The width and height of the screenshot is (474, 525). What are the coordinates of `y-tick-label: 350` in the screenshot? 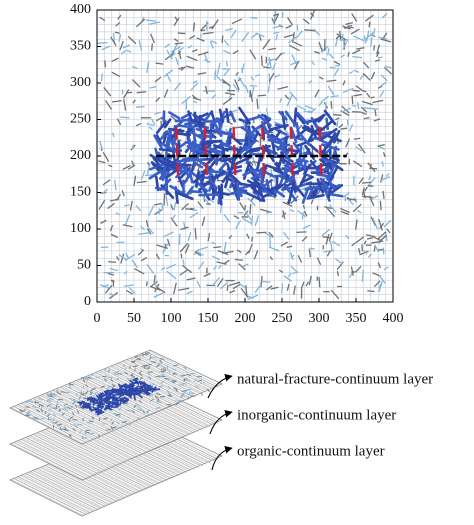 It's located at (80, 46).